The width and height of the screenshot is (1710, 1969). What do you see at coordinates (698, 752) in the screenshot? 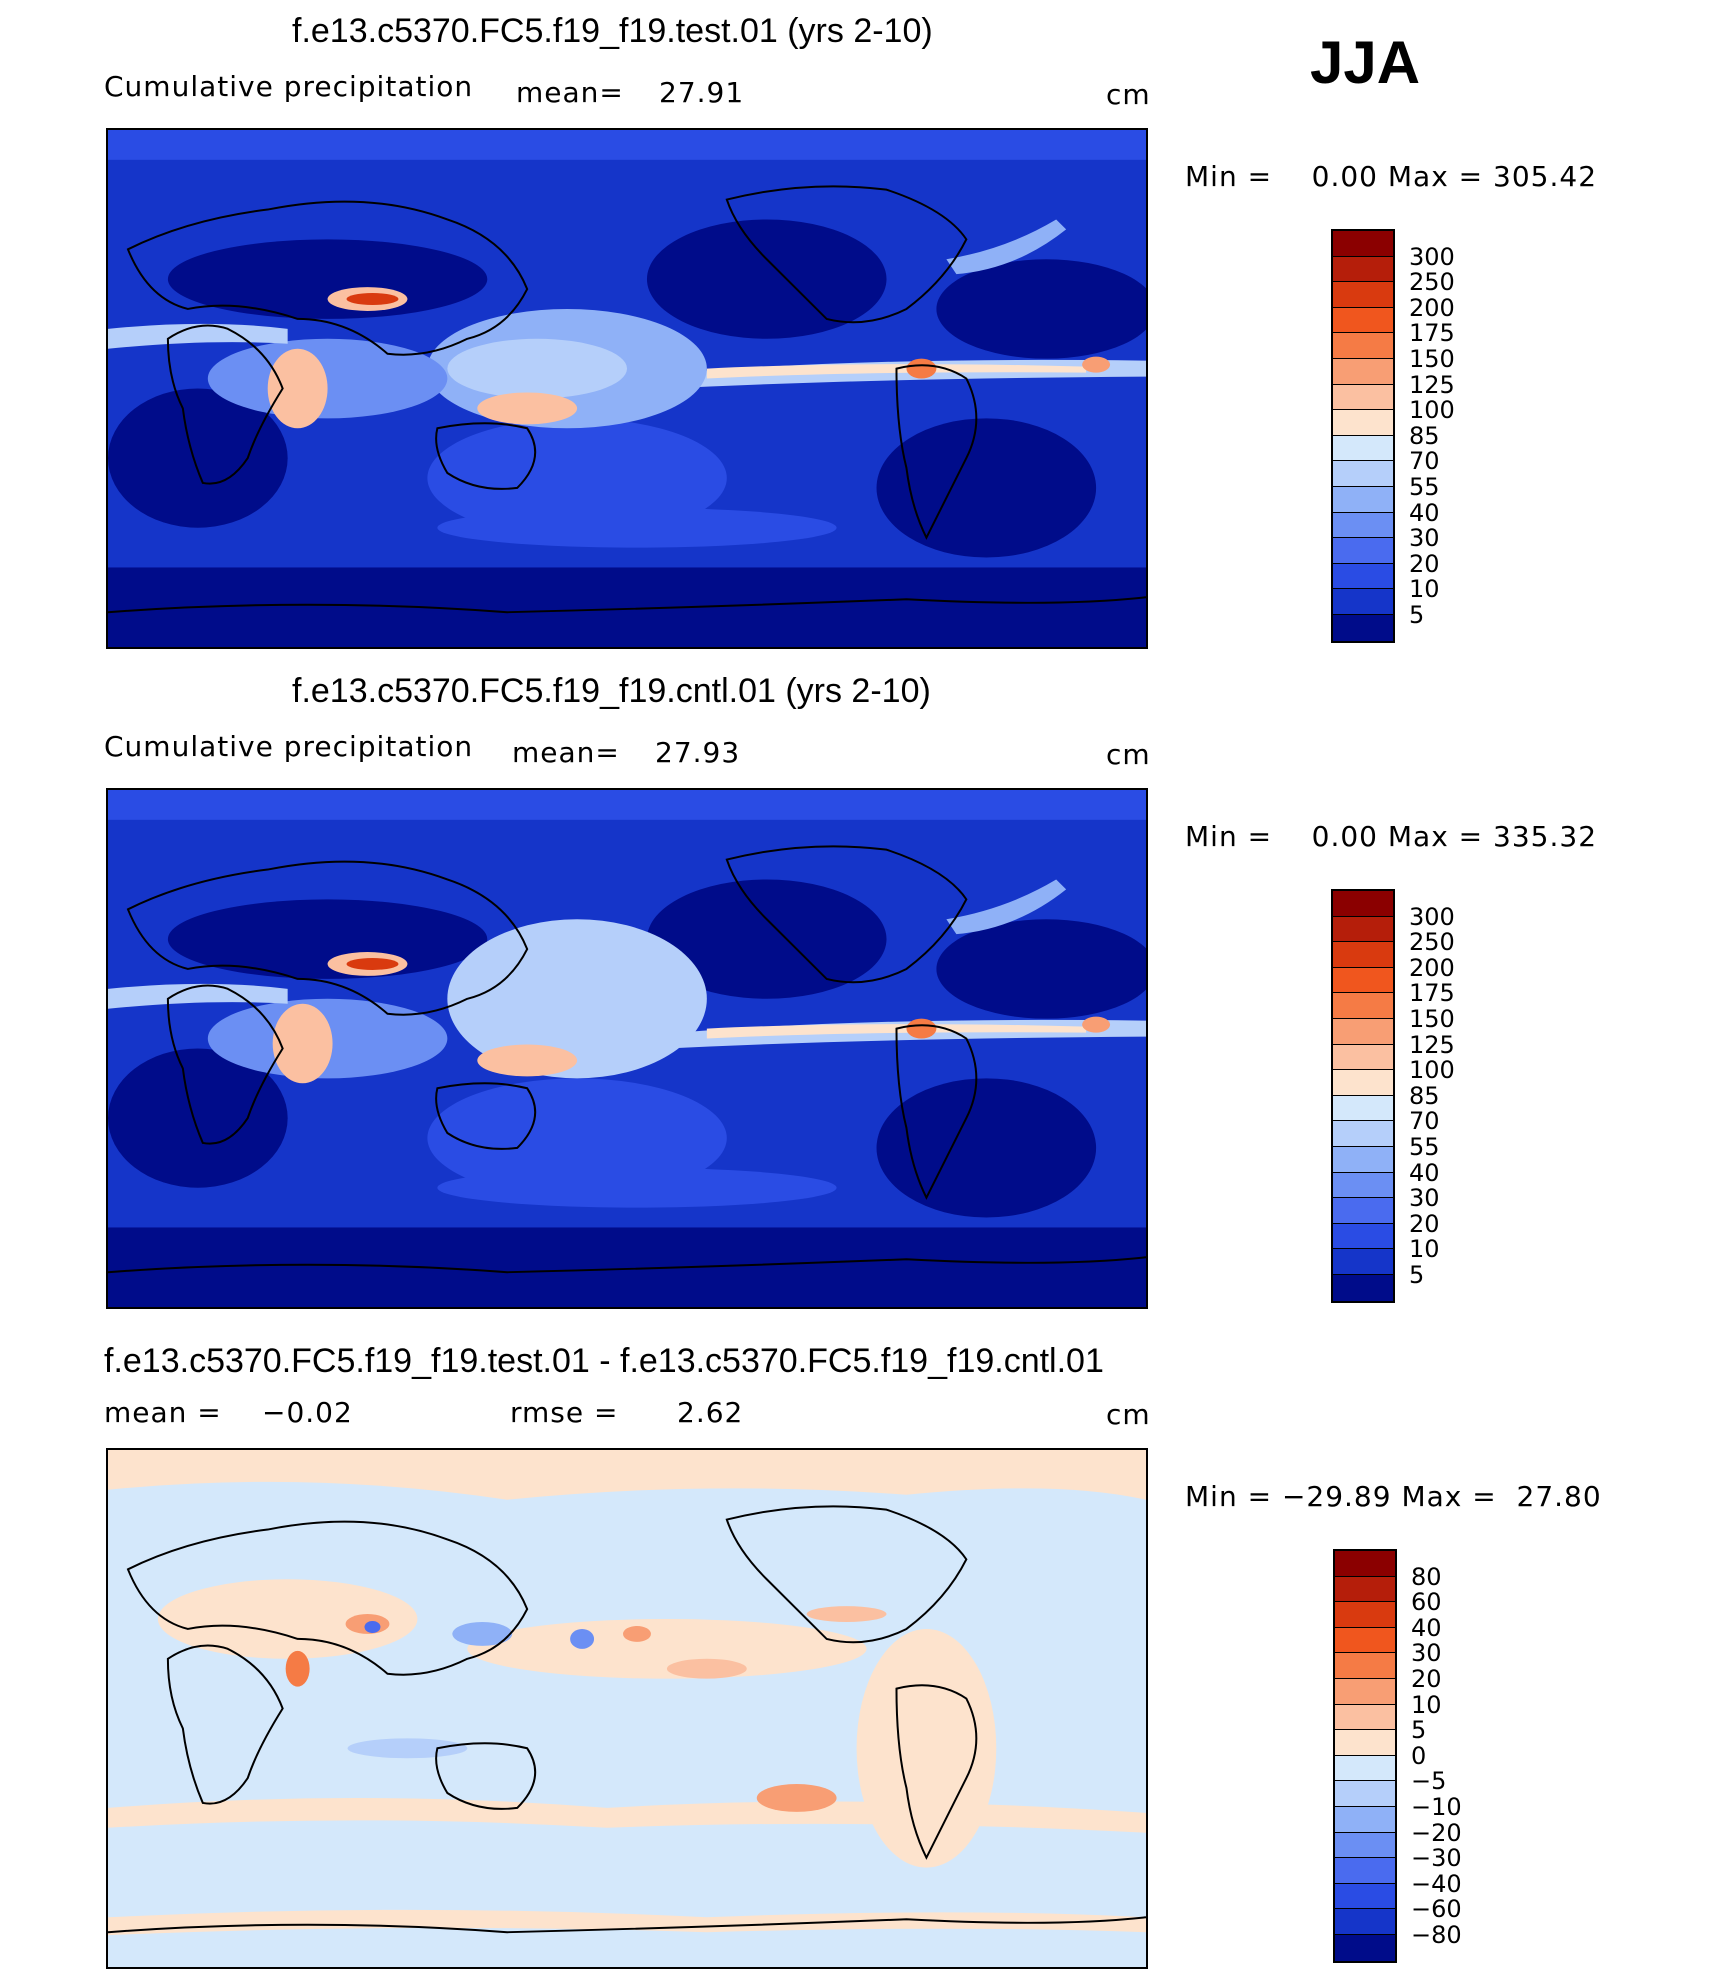
I see `mean-value: 27.93` at bounding box center [698, 752].